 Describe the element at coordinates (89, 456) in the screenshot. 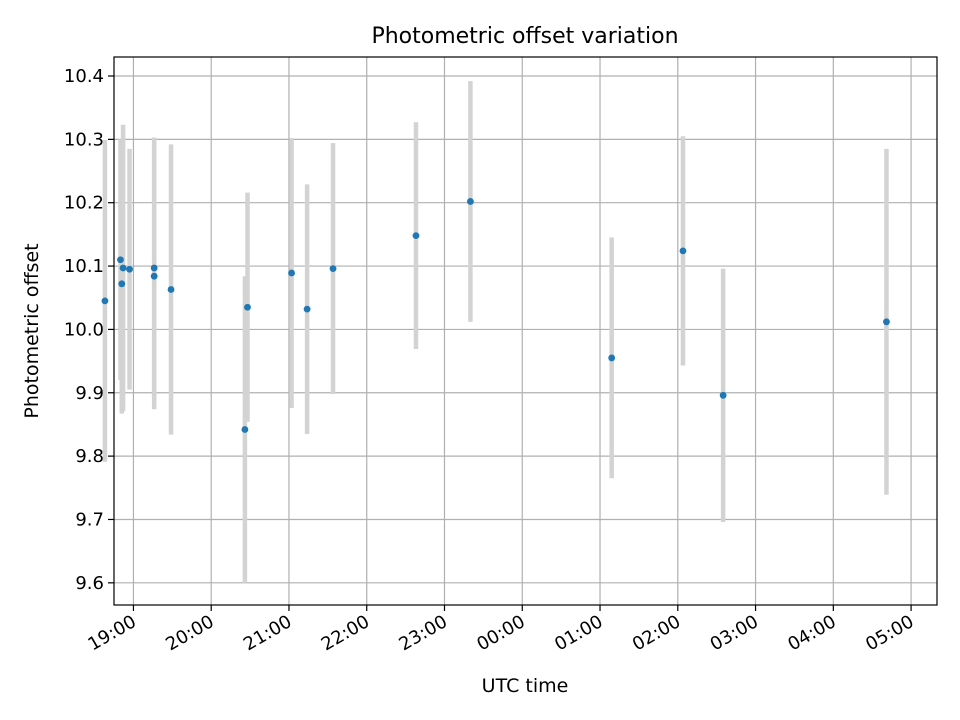

I see `y-tick-label: 9.8` at that location.